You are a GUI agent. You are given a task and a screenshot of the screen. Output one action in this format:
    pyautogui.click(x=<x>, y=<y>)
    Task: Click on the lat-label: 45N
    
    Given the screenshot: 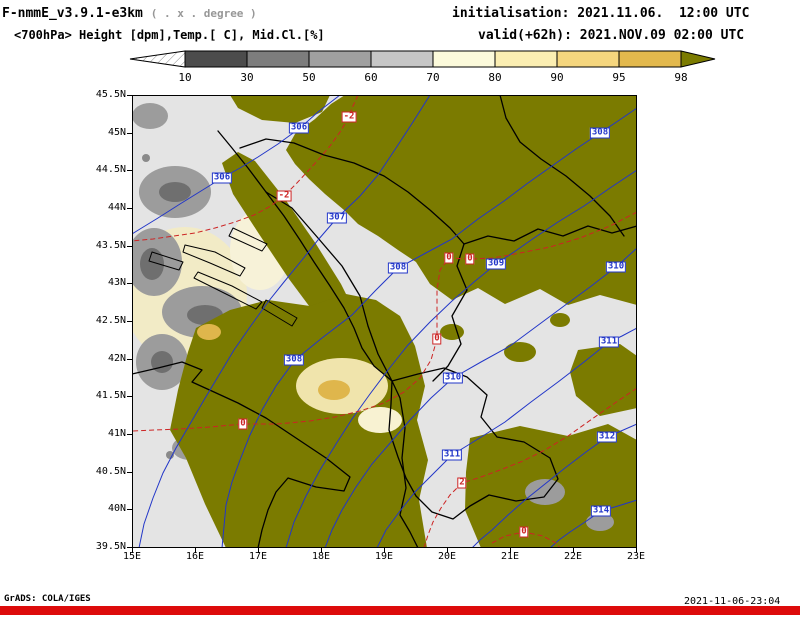 What is the action you would take?
    pyautogui.click(x=116, y=132)
    